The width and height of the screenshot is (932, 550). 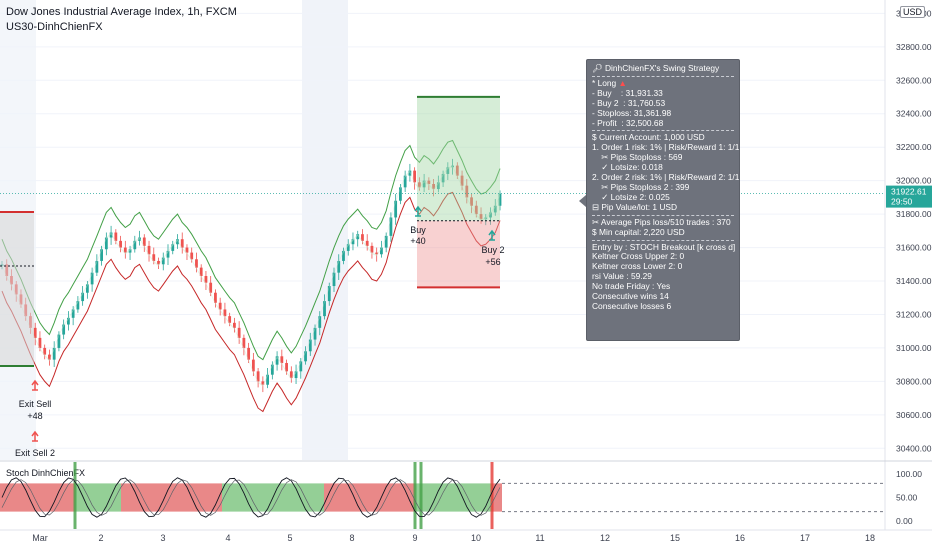 I want to click on profit-zone, so click(x=458, y=158).